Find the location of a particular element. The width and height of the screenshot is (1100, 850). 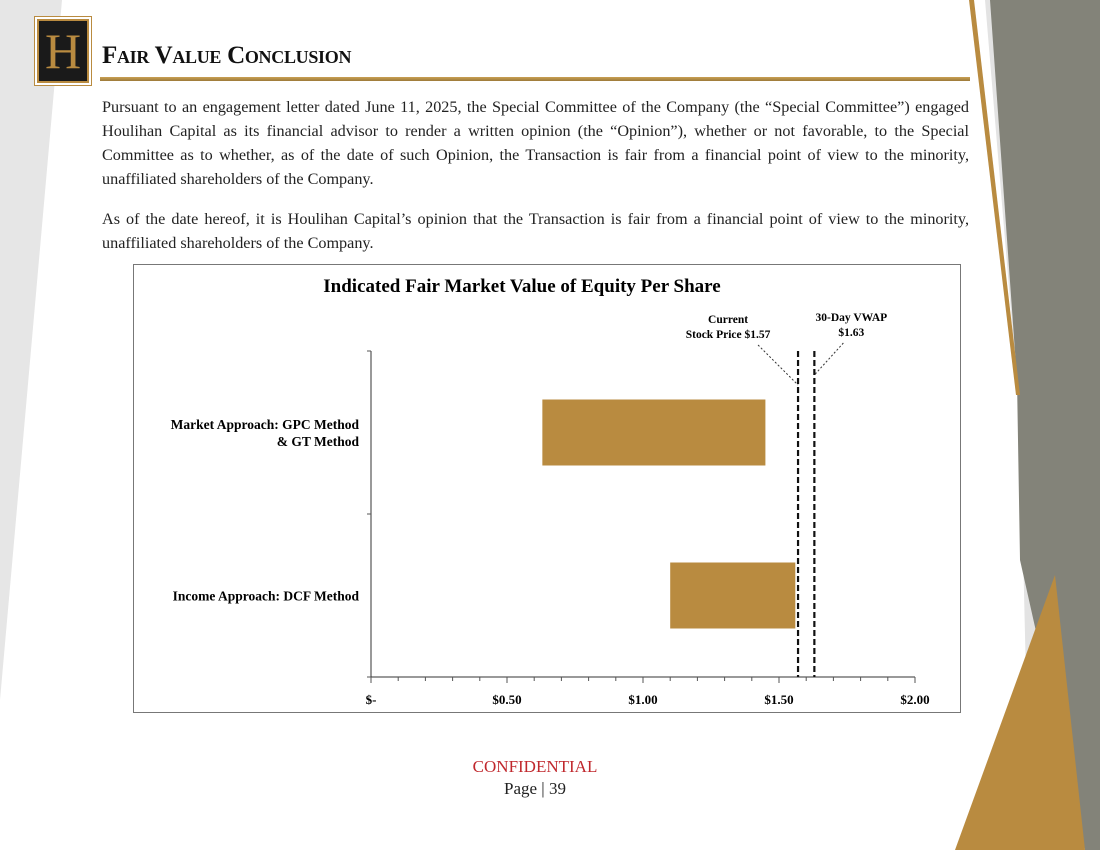

x-tick-label: $1.50 is located at coordinates (778, 699).